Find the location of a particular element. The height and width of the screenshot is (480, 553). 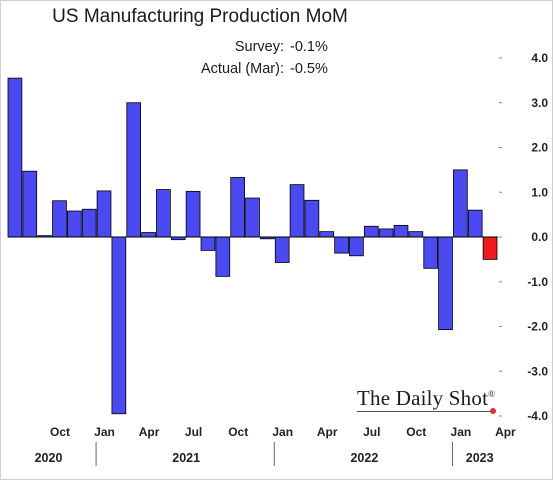

actual-label: Actual (Mar): is located at coordinates (242, 69).